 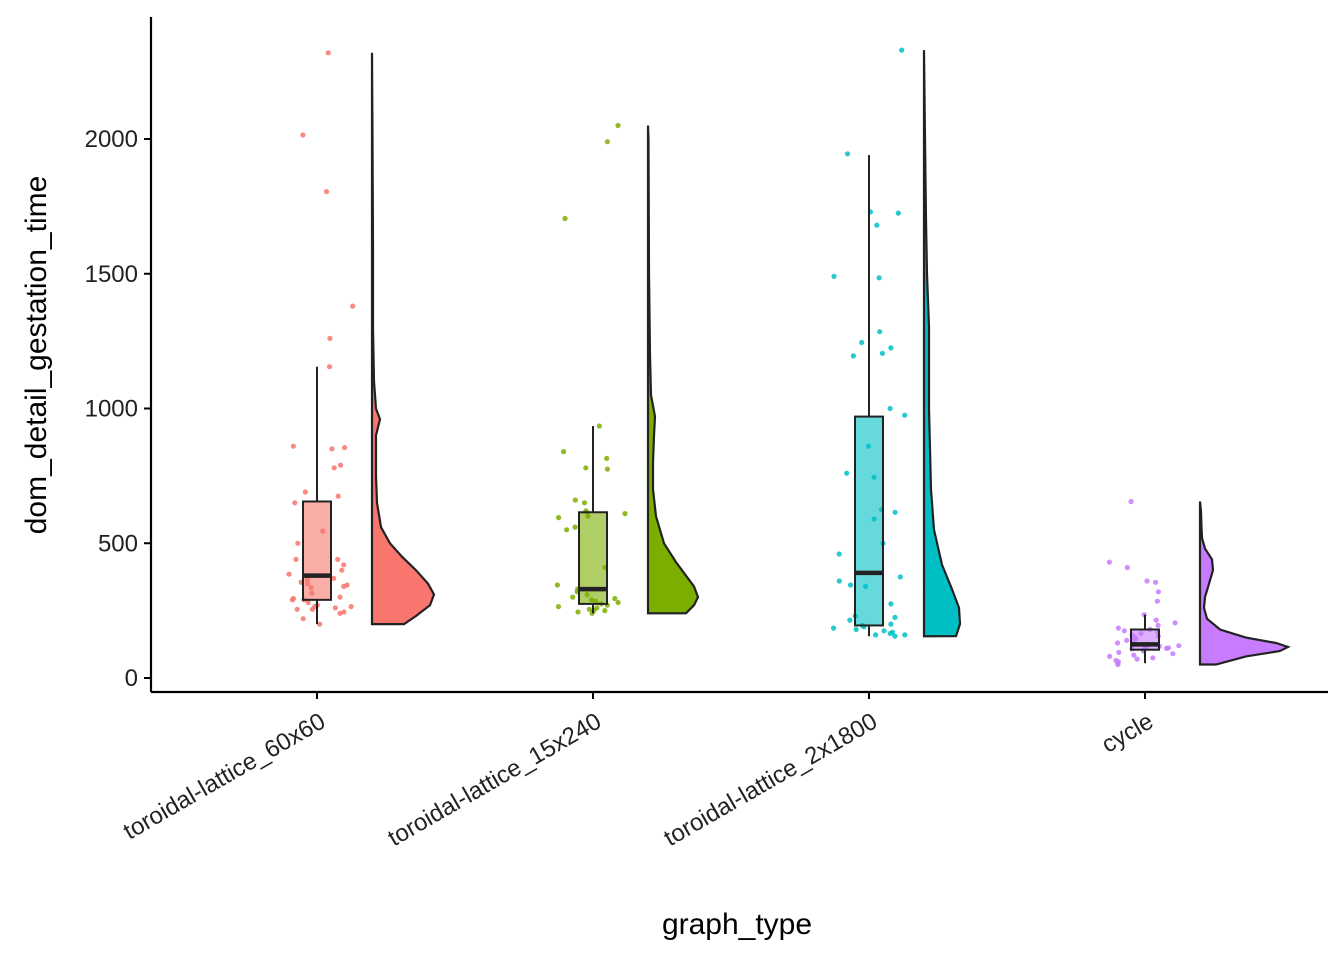 I want to click on y-tick-label: 1500, so click(x=111, y=274).